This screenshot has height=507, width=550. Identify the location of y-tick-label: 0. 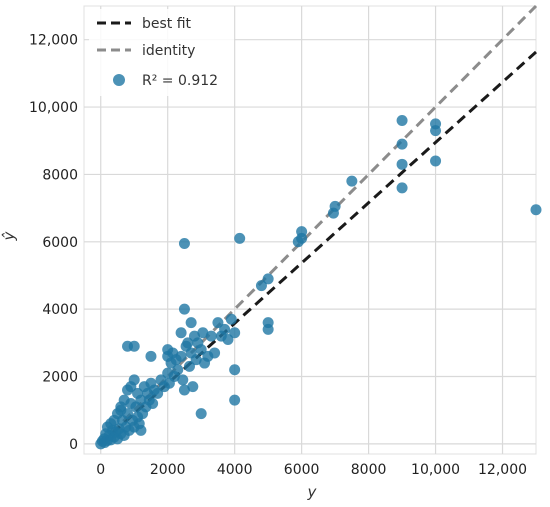
(73, 445).